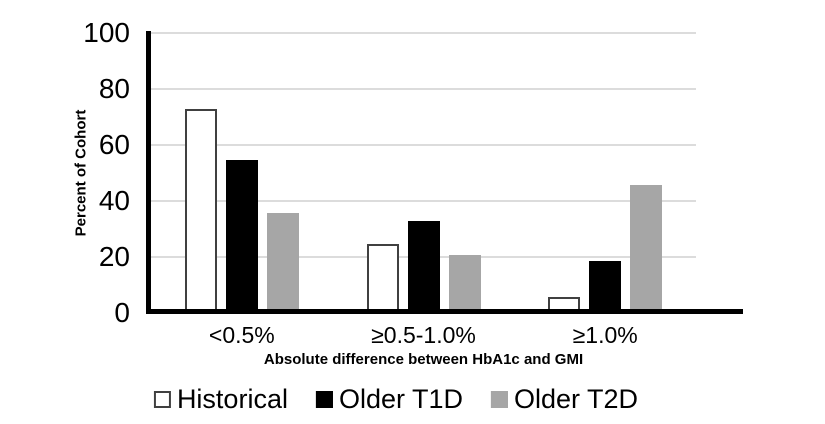  What do you see at coordinates (114, 144) in the screenshot?
I see `y-tick-label-60: 60` at bounding box center [114, 144].